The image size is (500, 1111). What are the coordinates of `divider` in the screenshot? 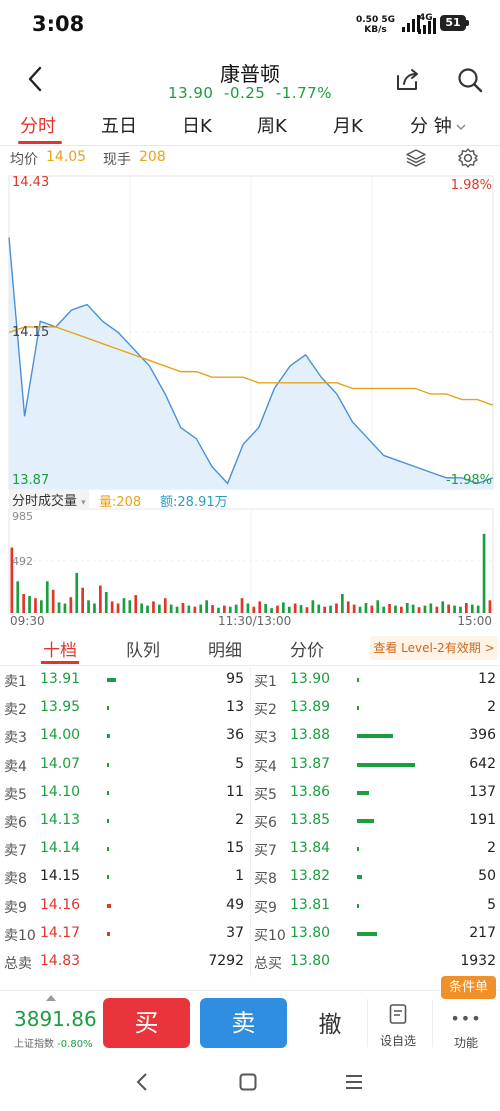 It's located at (432, 1023).